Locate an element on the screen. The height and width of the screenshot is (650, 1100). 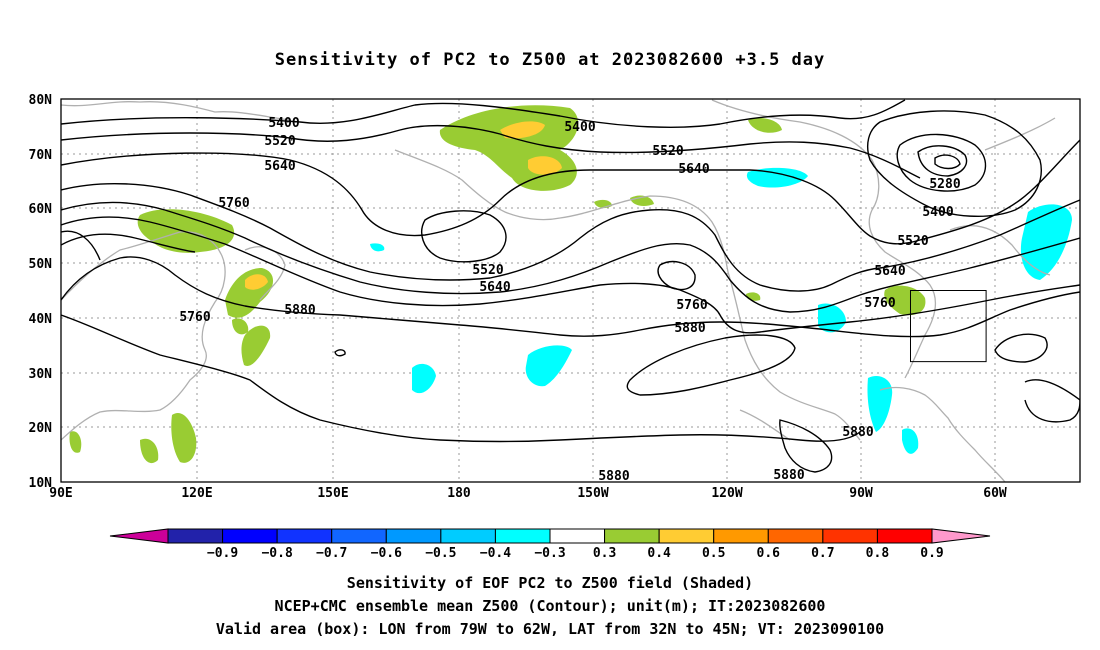
colorbar-label: 0.7 is located at coordinates (822, 553).